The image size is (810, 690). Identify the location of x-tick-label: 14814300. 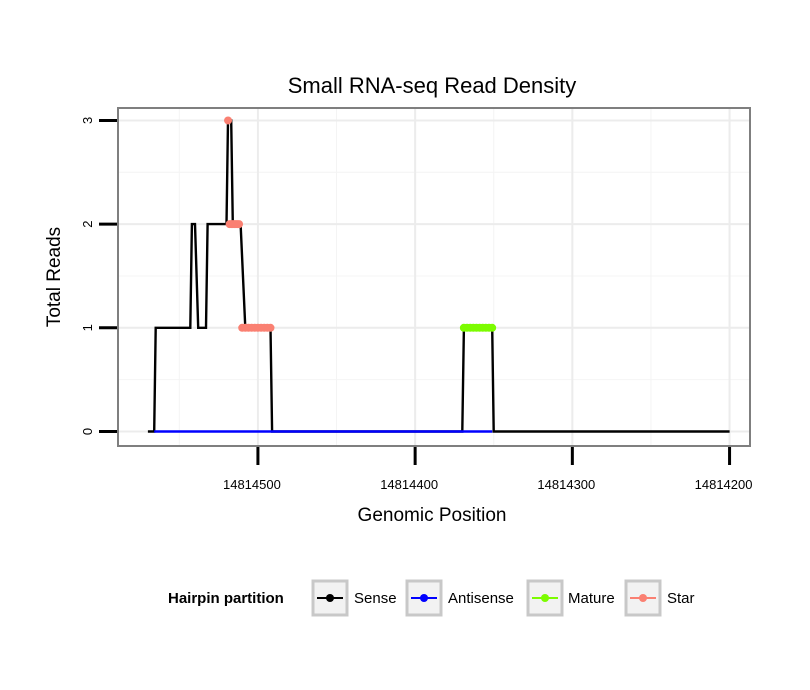
(566, 484).